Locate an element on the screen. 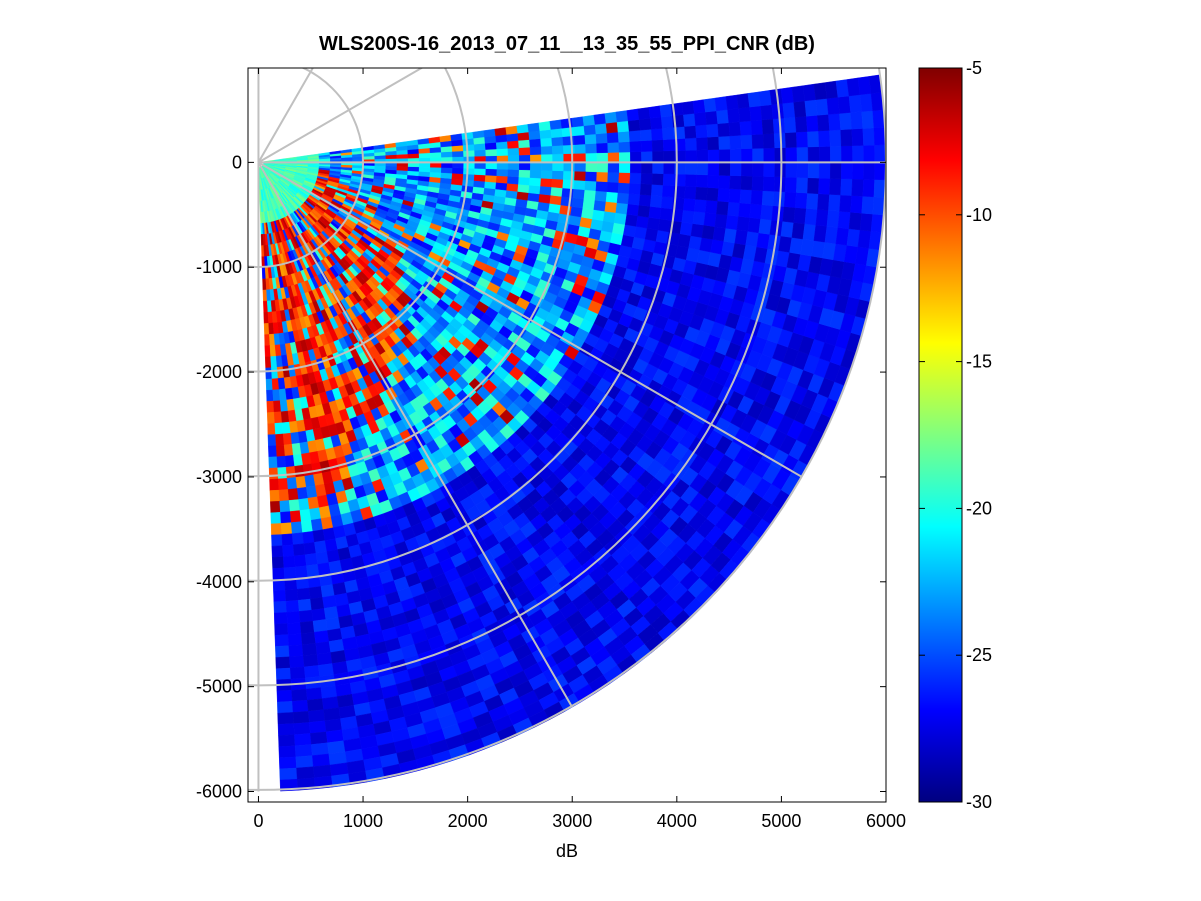 Image resolution: width=1201 pixels, height=901 pixels. colorbar-tick-label: -5 is located at coordinates (974, 68).